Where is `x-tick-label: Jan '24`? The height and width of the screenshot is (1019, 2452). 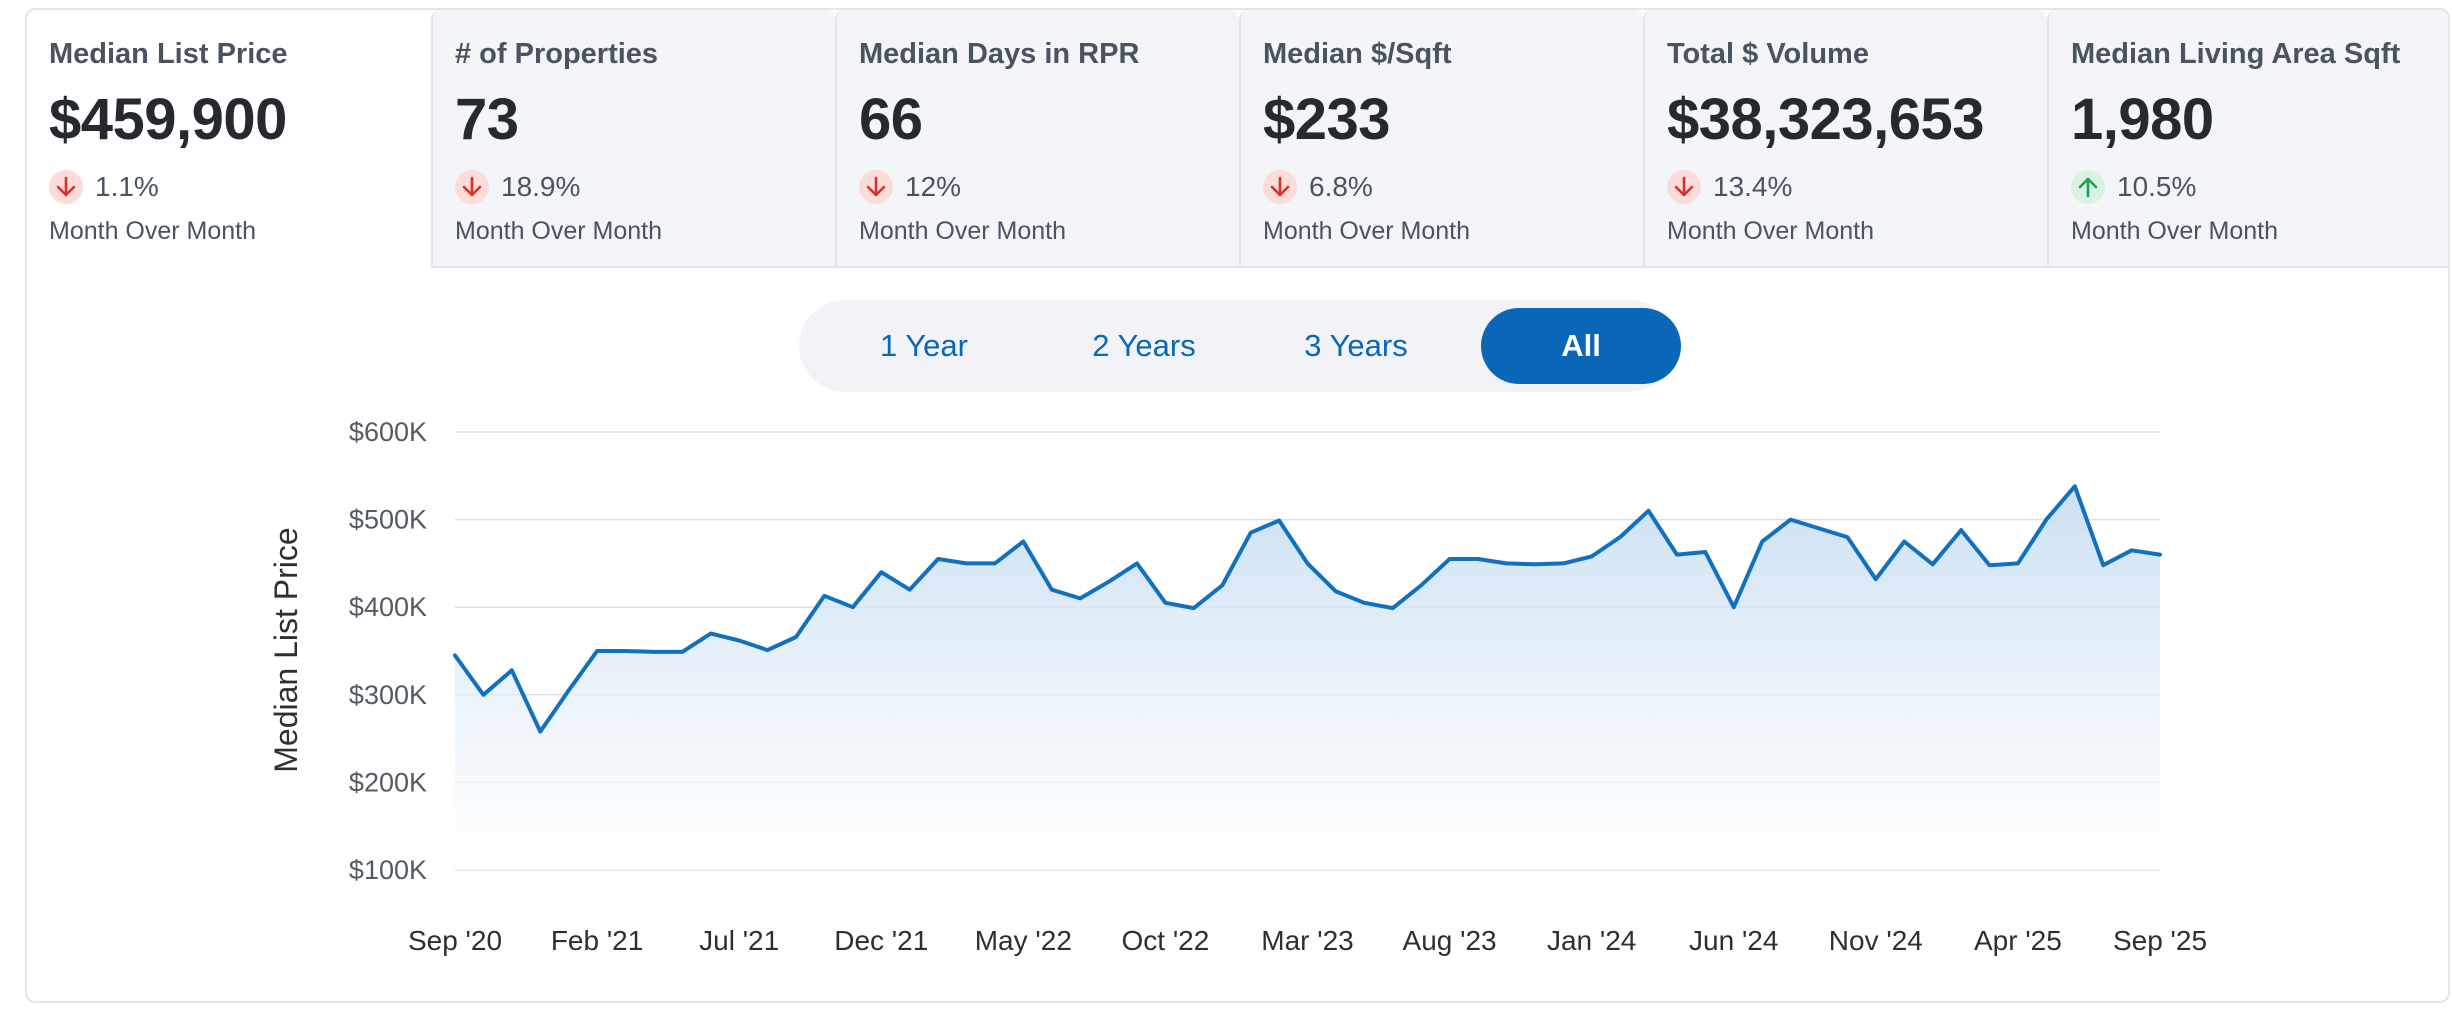
x-tick-label: Jan '24 is located at coordinates (1591, 940).